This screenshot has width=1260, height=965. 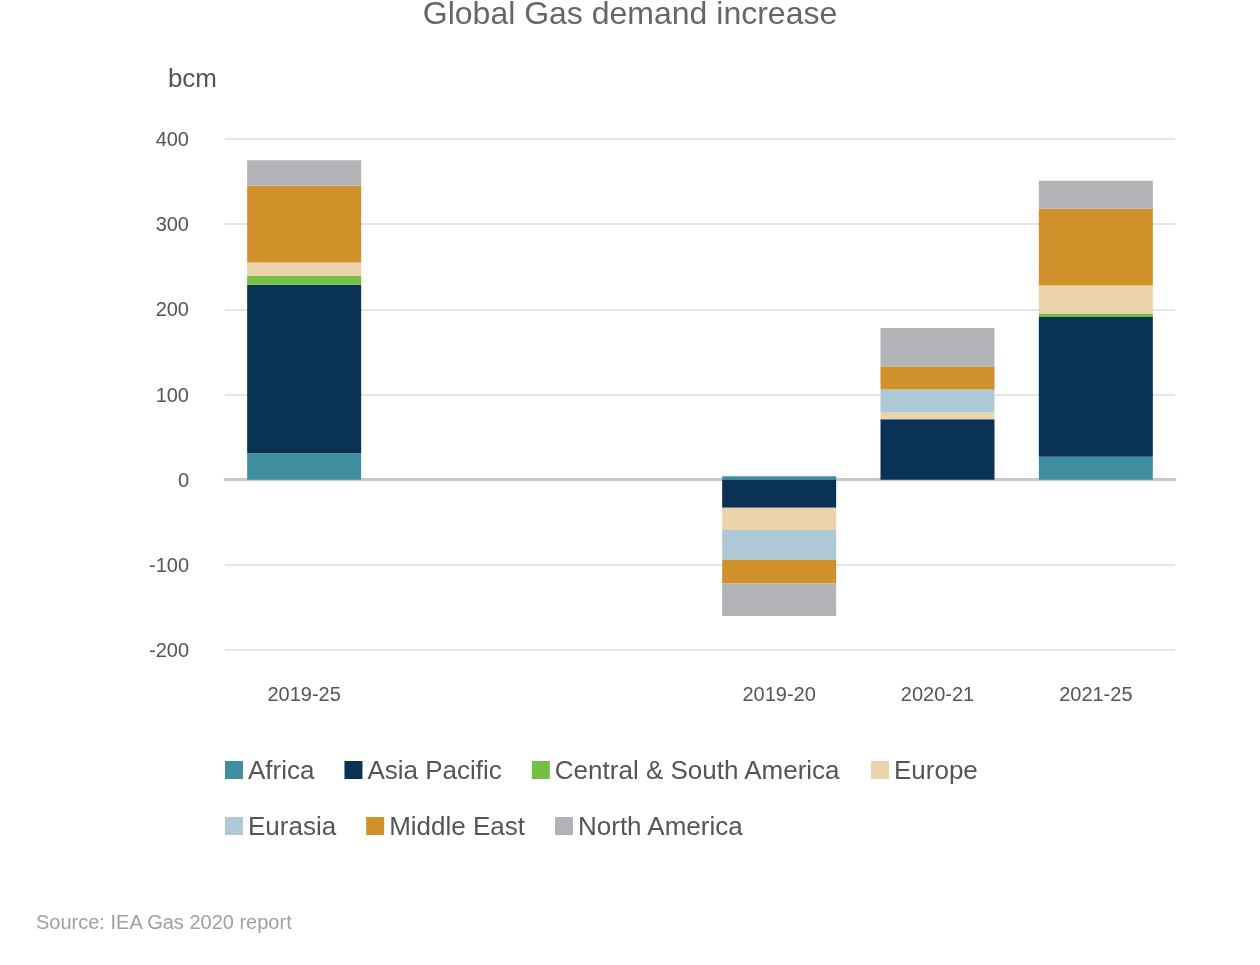 I want to click on legend-label: North America, so click(x=661, y=826).